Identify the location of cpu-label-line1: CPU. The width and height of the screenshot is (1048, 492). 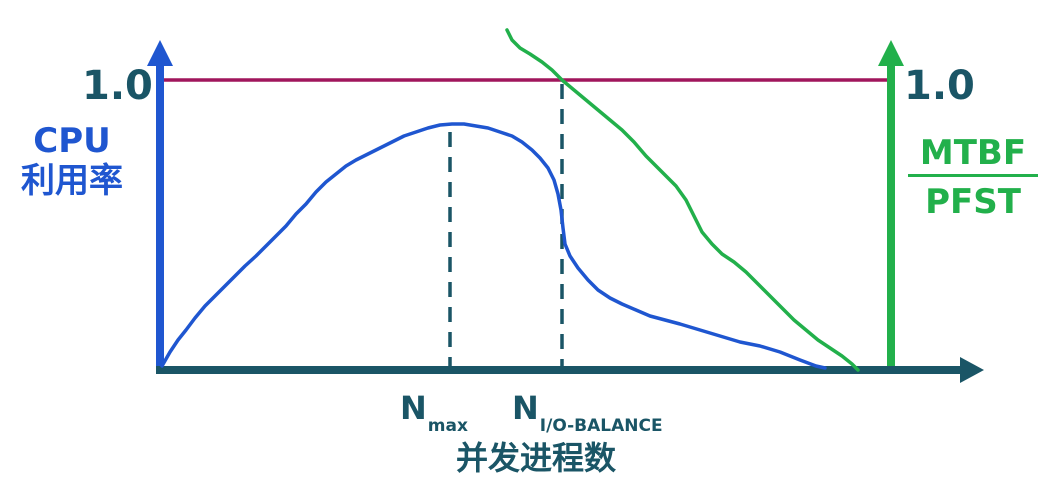
(72, 141).